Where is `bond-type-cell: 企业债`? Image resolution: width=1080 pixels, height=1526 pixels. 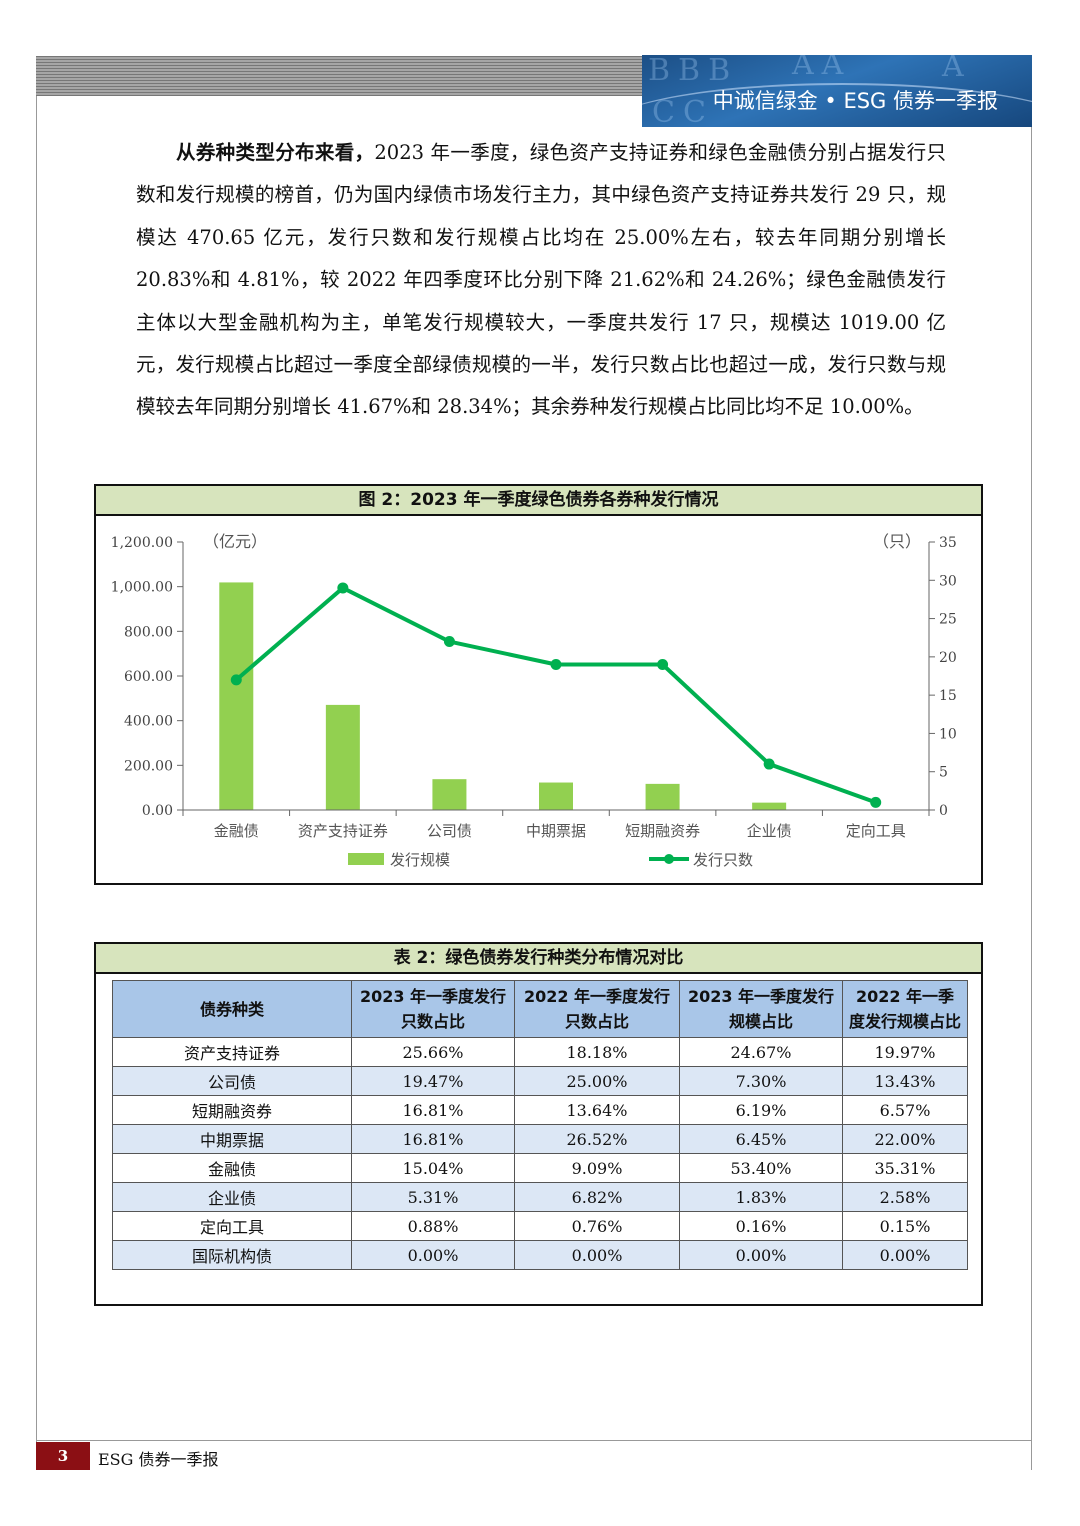 bond-type-cell: 企业债 is located at coordinates (232, 1197).